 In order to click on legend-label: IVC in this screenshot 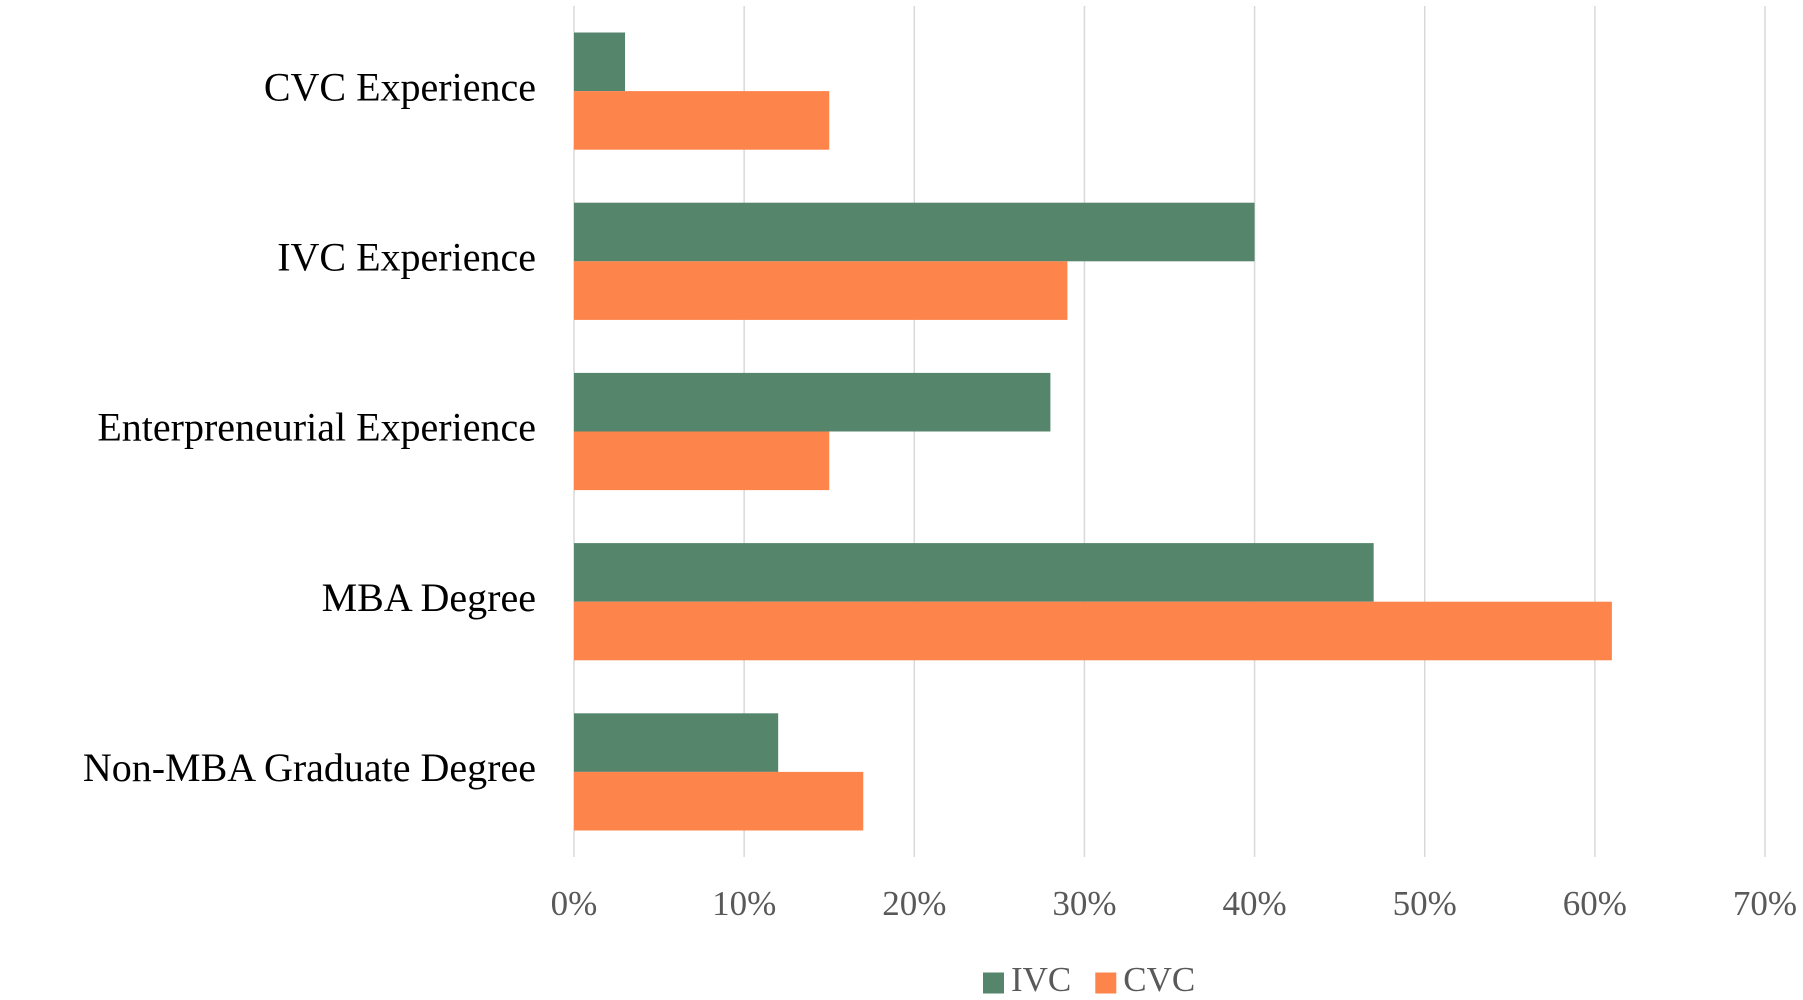, I will do `click(1041, 979)`.